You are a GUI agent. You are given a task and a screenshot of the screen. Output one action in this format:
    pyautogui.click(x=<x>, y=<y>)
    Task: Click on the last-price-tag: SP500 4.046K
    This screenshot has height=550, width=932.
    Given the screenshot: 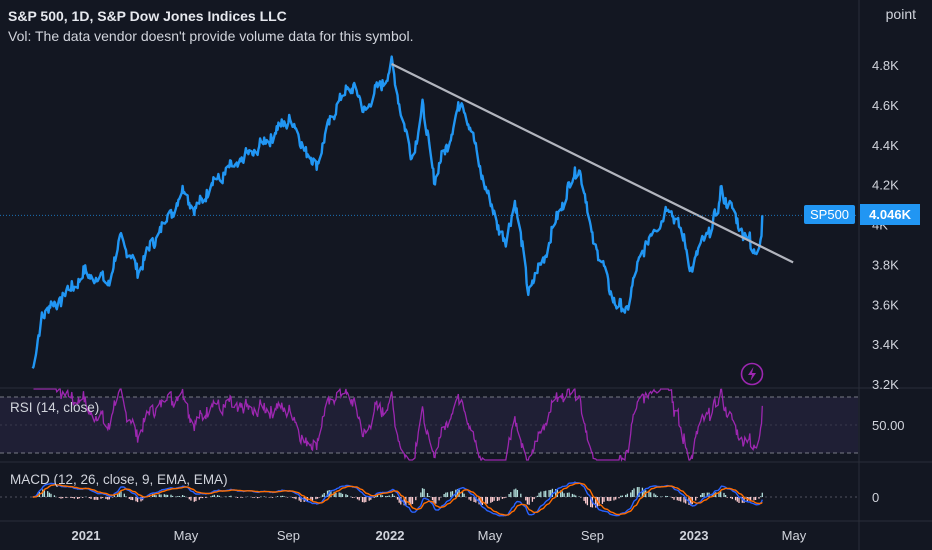 What is the action you would take?
    pyautogui.click(x=862, y=214)
    